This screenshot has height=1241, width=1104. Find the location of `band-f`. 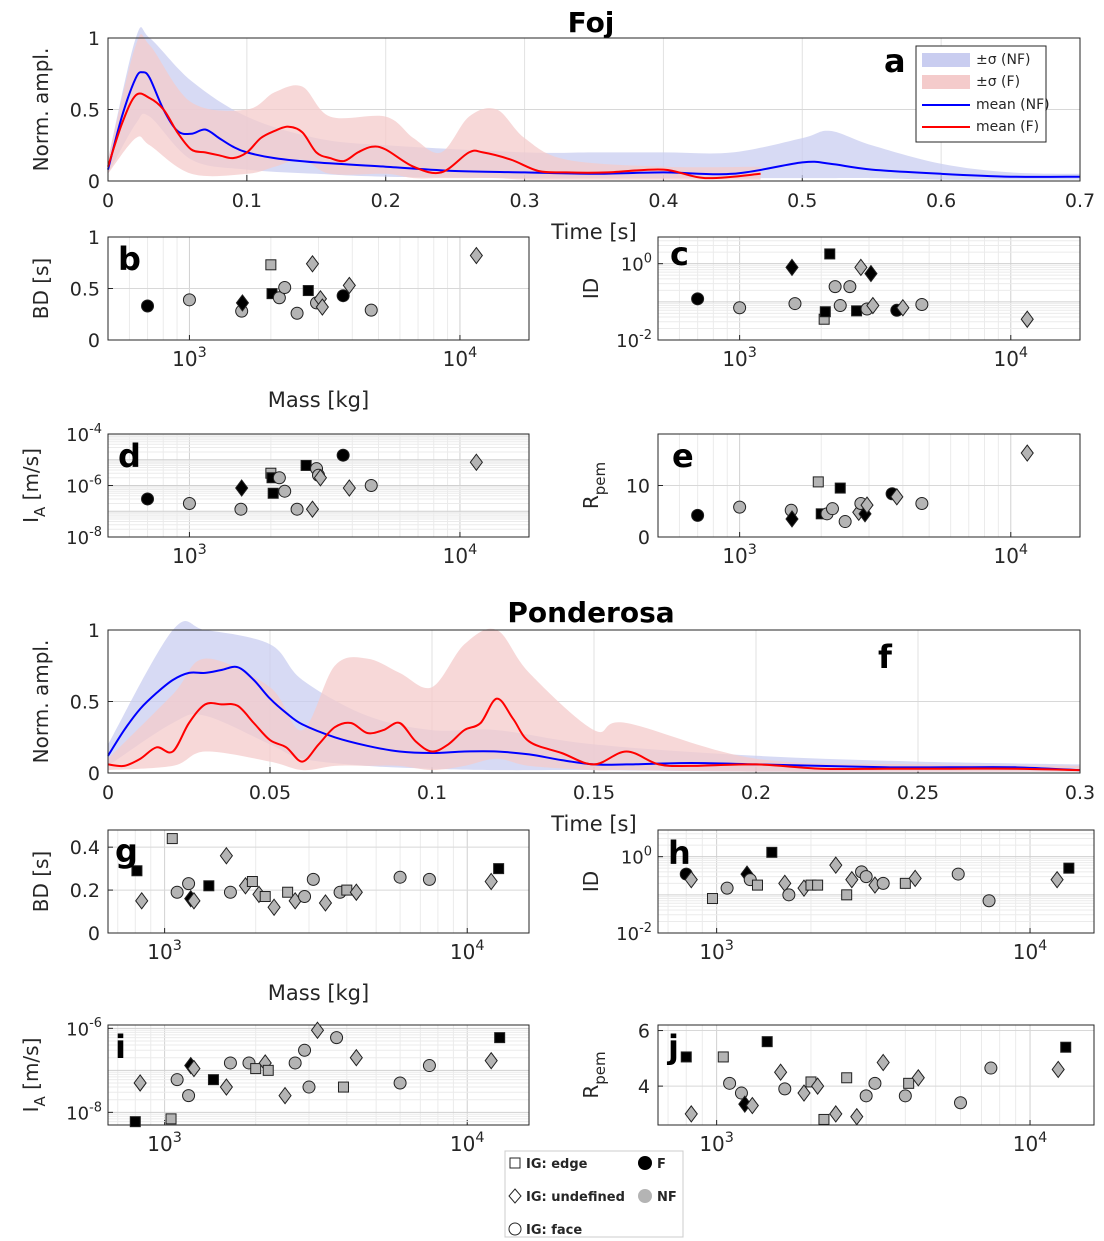

band-f is located at coordinates (594, 700).